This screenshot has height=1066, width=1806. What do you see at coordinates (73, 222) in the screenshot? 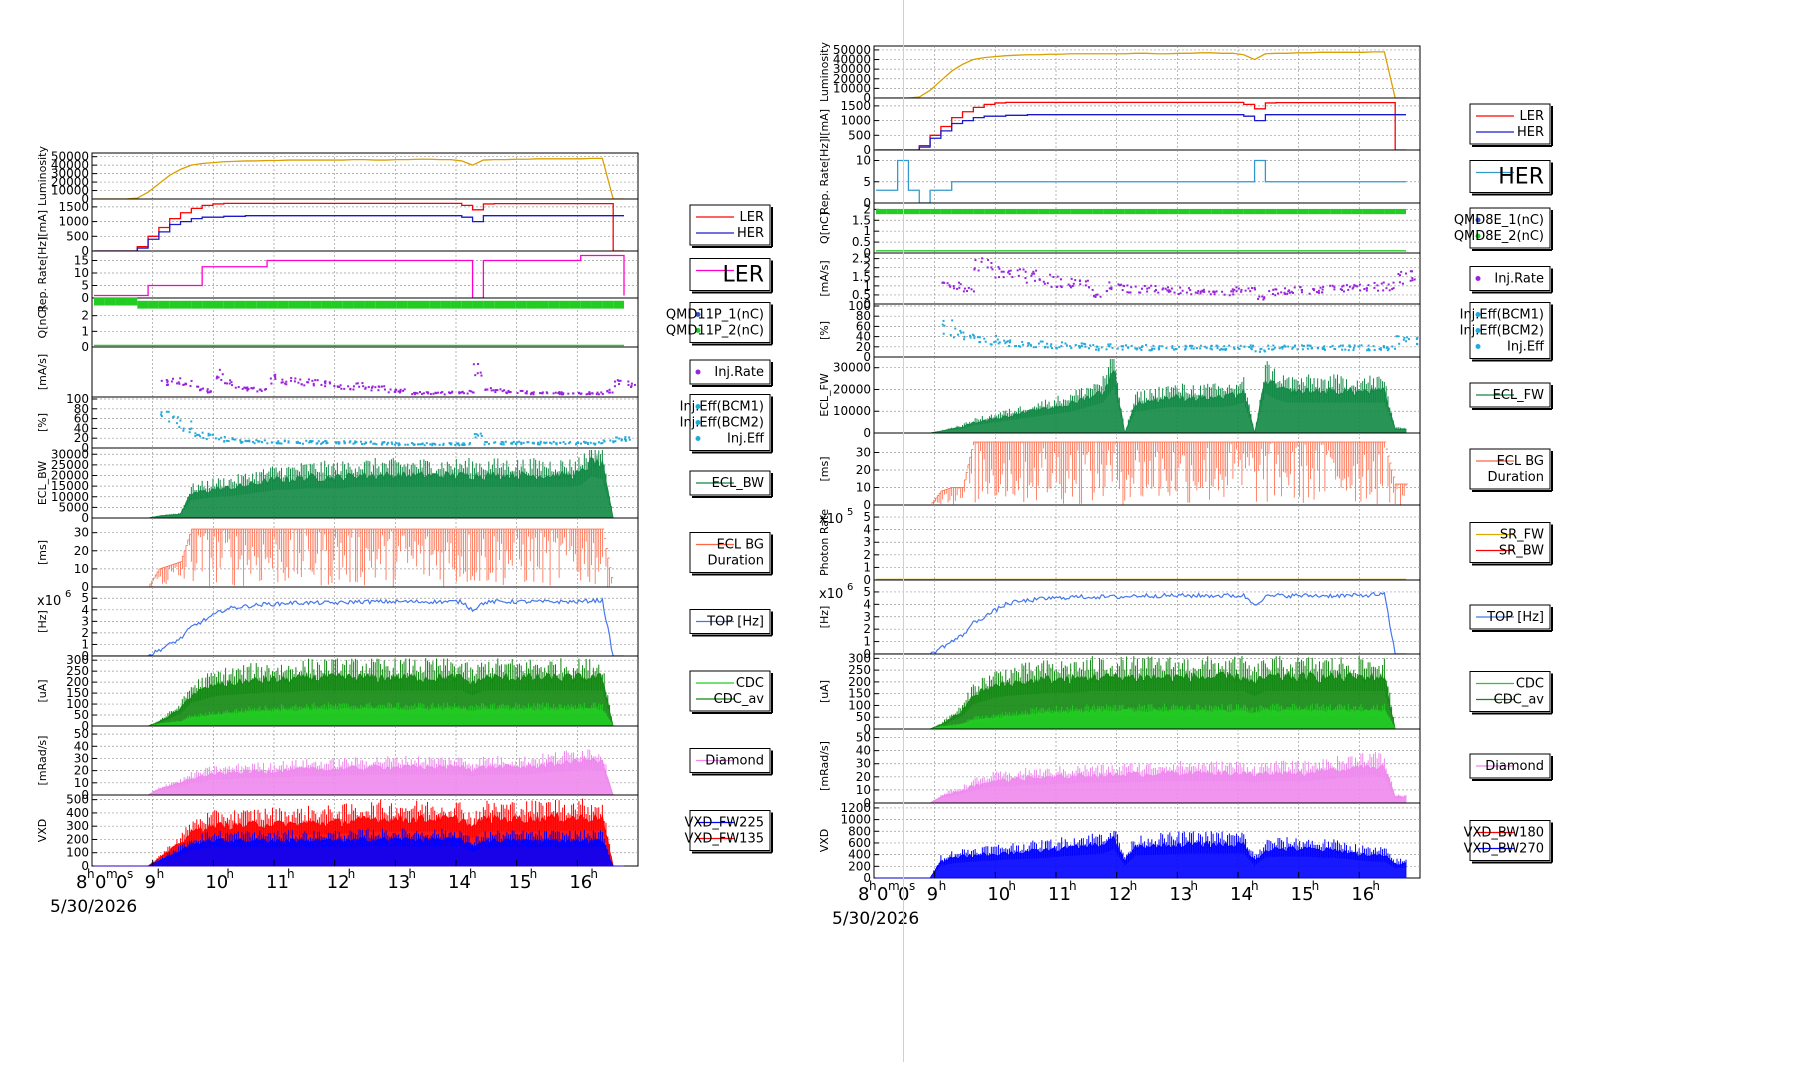
I see `y-tick-label: 1000` at bounding box center [73, 222].